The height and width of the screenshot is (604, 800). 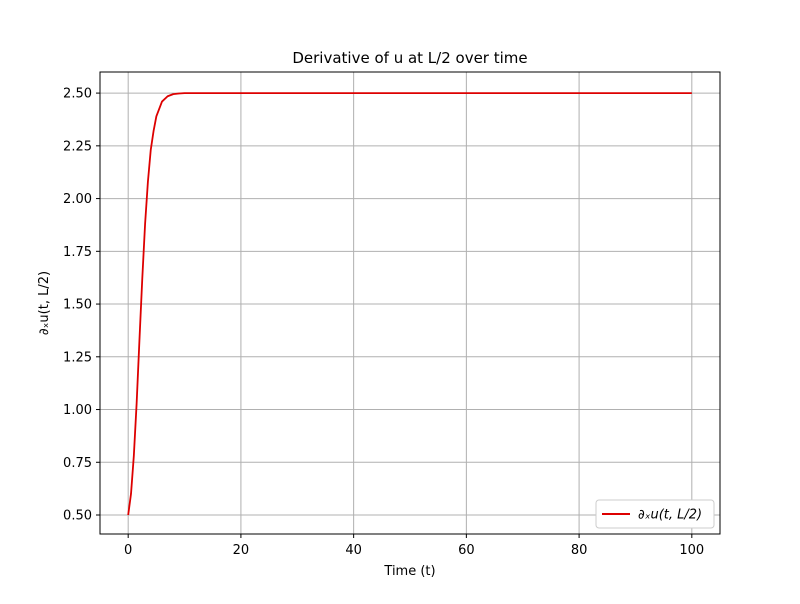 I want to click on x-tick-label: 60, so click(x=466, y=550).